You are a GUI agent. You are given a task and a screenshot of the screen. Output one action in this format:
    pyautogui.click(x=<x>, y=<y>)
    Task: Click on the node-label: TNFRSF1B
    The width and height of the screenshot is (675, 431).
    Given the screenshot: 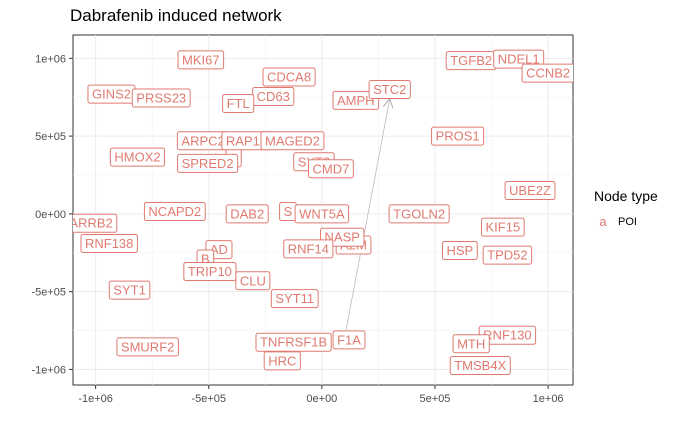 What is the action you would take?
    pyautogui.click(x=293, y=342)
    